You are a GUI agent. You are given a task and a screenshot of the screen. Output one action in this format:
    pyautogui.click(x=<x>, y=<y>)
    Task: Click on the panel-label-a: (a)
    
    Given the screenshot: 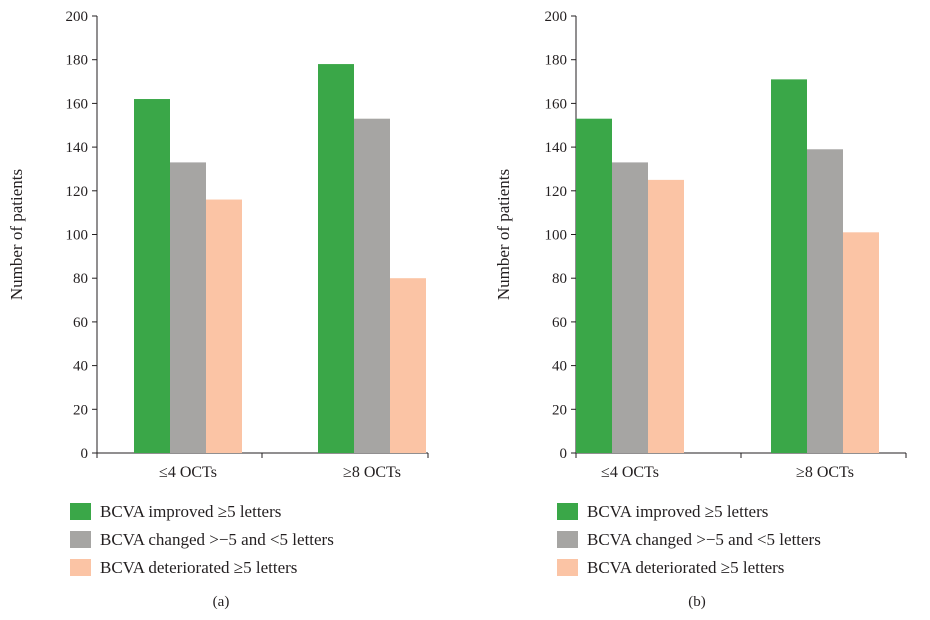 What is the action you would take?
    pyautogui.click(x=221, y=602)
    